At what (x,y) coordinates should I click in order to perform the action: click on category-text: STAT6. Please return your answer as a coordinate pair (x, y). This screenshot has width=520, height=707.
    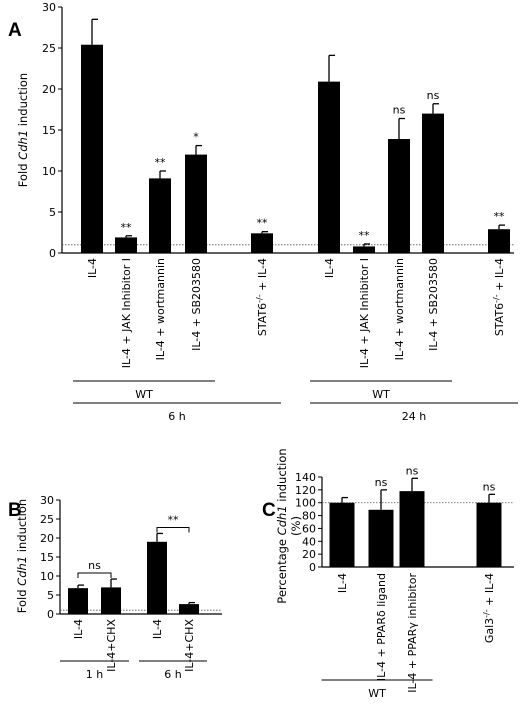
    Looking at the image, I should click on (499, 319).